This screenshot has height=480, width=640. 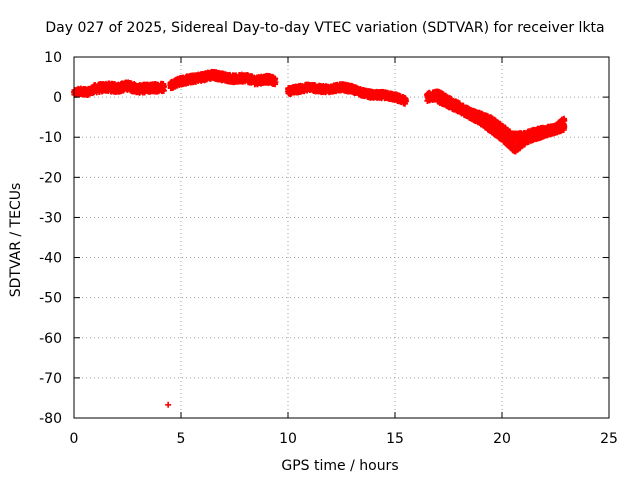 I want to click on y-tick-labels: 10 0 -10 -20 -30 -40 -50 -60 -70 -80, so click(x=50, y=238).